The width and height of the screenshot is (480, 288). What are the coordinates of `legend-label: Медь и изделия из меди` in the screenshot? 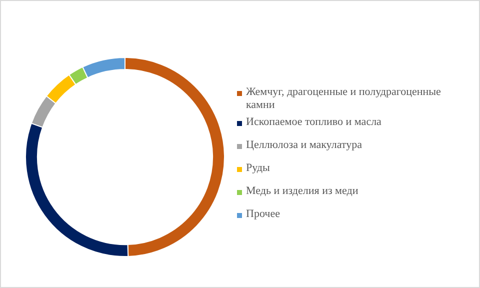 It's located at (302, 191).